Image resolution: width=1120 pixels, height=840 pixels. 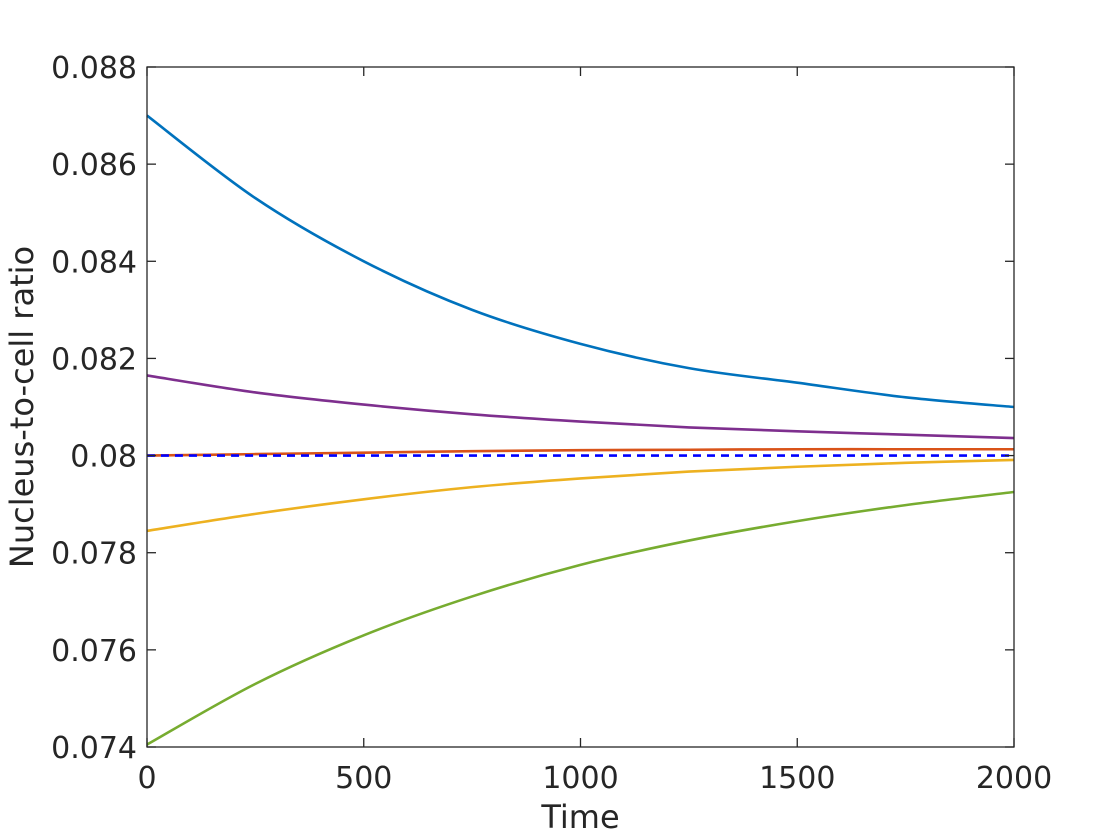 What do you see at coordinates (94, 165) in the screenshot?
I see `y-tick-label: 0.086` at bounding box center [94, 165].